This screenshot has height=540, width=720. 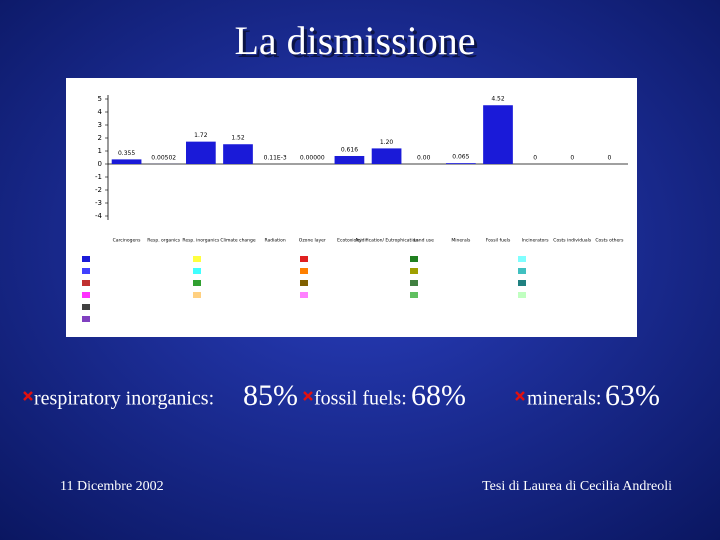 I want to click on footer-date: 11 Dicembre 2002, so click(x=112, y=486).